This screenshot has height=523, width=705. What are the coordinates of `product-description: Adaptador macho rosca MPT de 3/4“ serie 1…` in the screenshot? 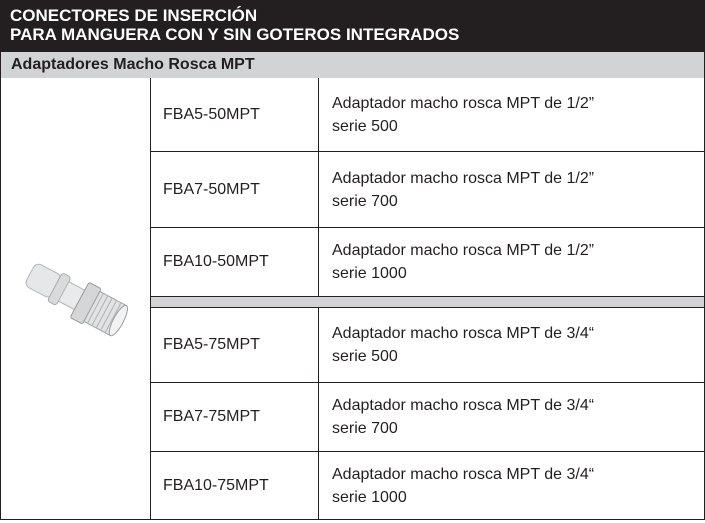 It's located at (511, 486).